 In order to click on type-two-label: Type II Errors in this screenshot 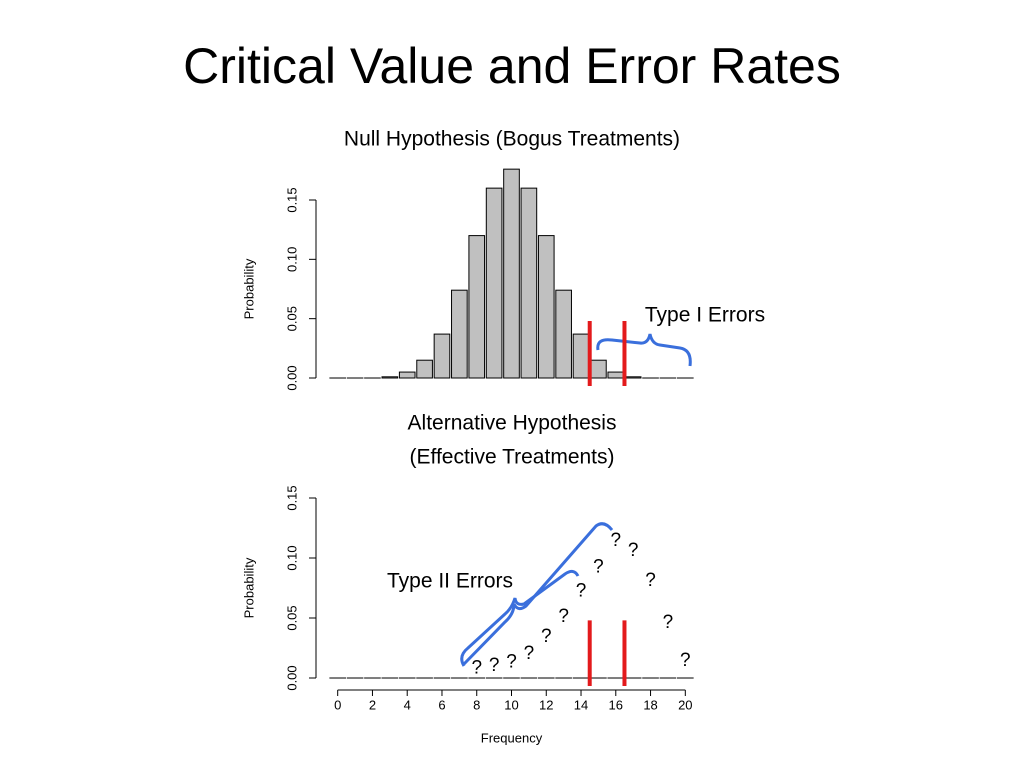, I will do `click(450, 581)`.